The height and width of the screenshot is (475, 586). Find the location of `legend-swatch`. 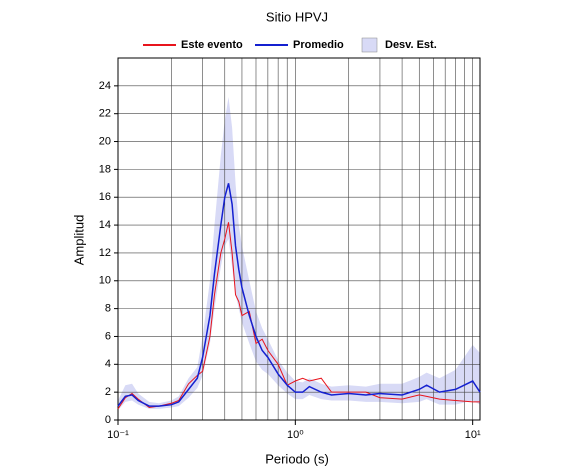

legend-swatch is located at coordinates (369, 45).